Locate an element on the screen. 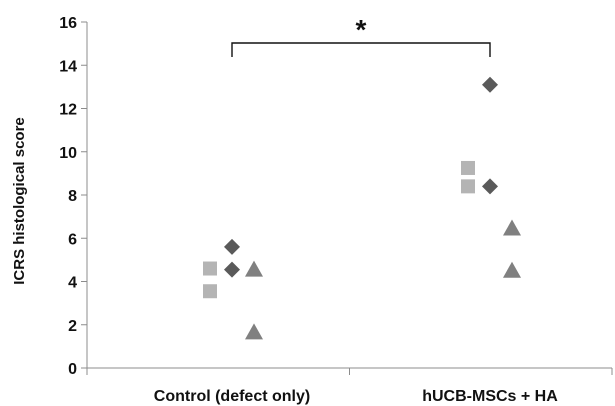 The height and width of the screenshot is (406, 615). y-ticks: 0 2 4 6 8 10 12 14 16 is located at coordinates (73, 196).